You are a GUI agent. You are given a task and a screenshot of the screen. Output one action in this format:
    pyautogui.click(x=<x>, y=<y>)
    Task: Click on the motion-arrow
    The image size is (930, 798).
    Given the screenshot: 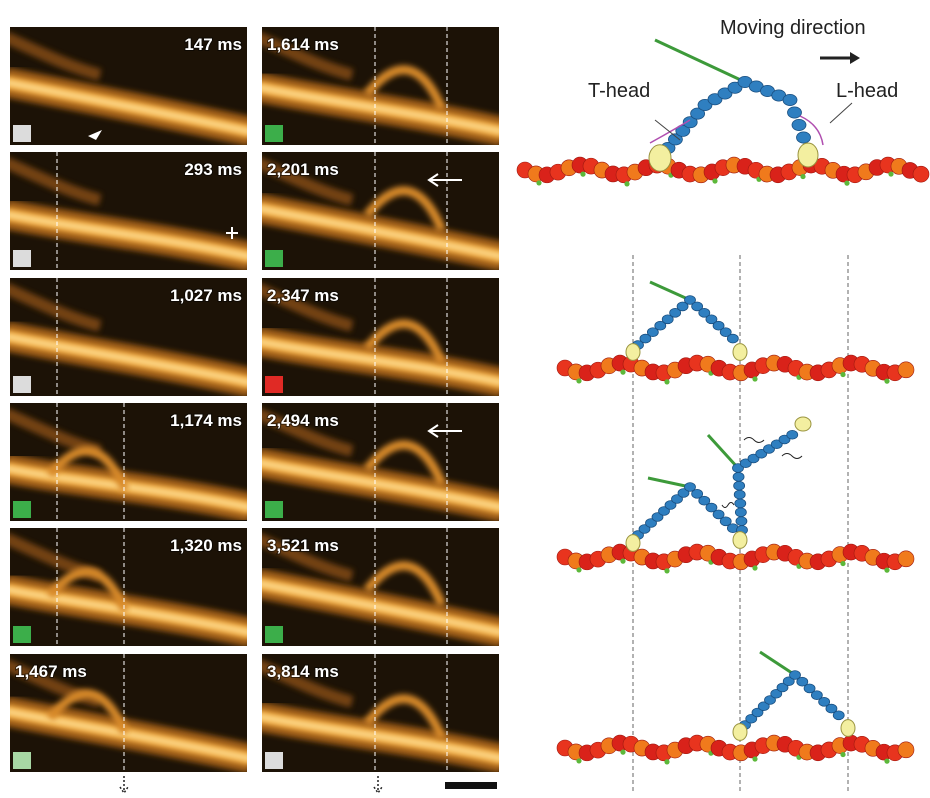 What is the action you would take?
    pyautogui.click(x=444, y=180)
    